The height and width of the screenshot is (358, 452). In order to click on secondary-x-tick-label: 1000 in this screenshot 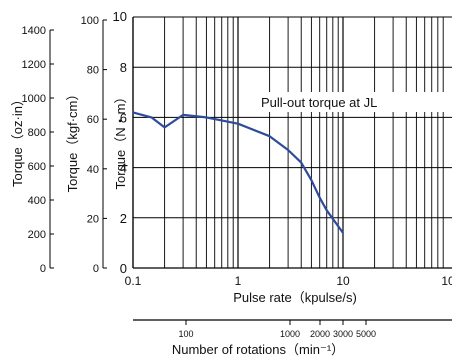, I will do `click(290, 334)`.